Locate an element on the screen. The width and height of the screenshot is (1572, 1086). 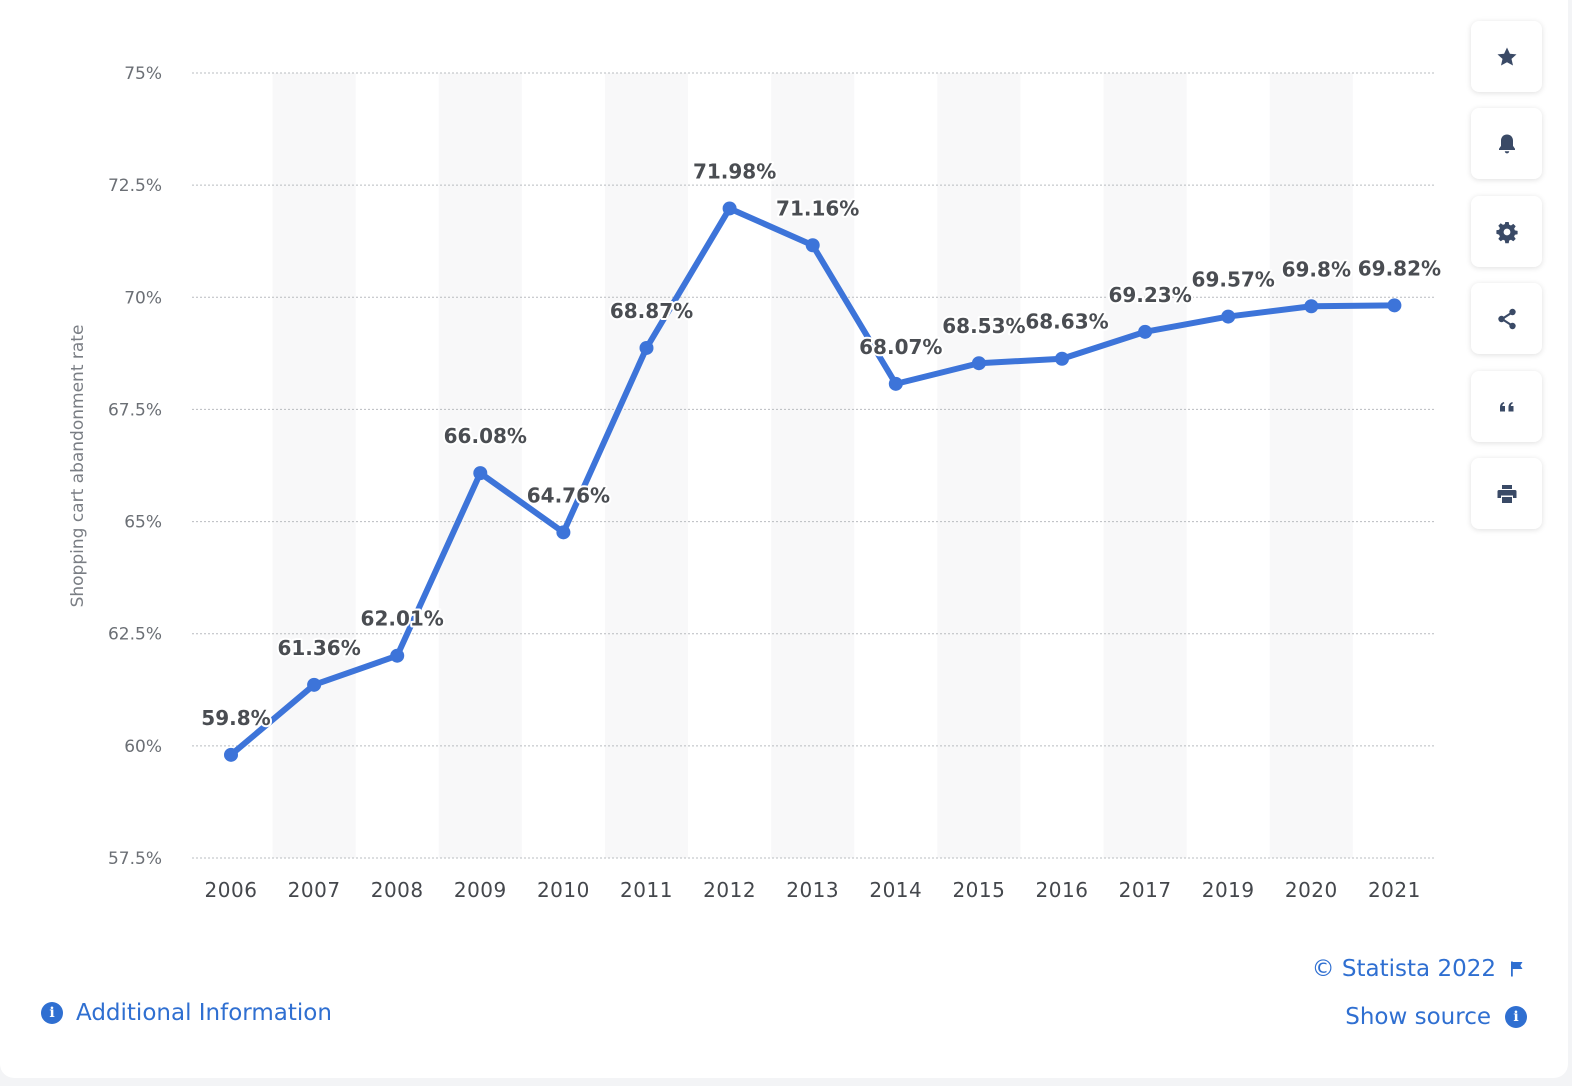
y-tick-label: 72.5% is located at coordinates (135, 186).